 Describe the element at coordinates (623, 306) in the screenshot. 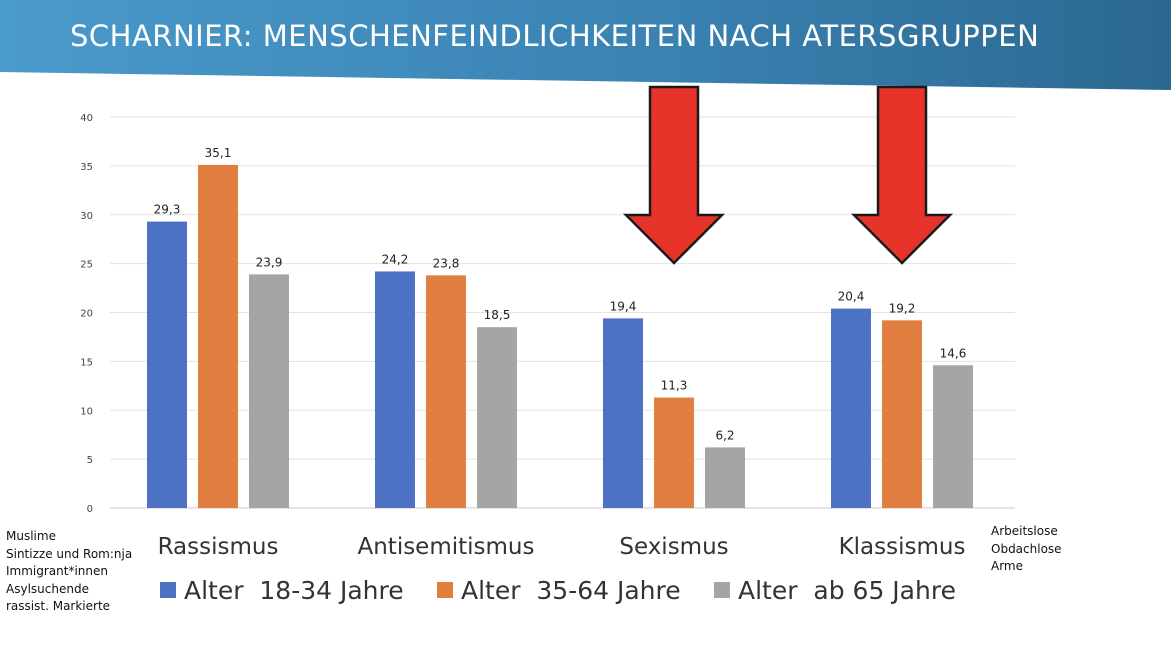

I see `data-label: 19,4` at that location.